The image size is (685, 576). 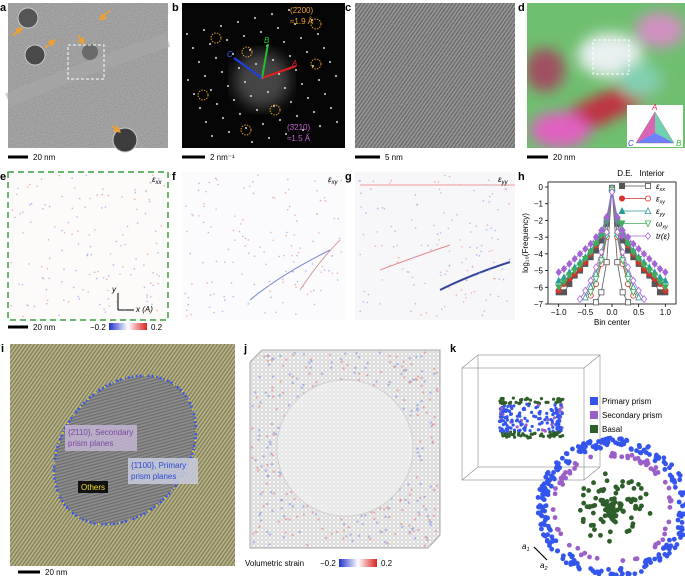 What do you see at coordinates (157, 327) in the screenshot?
I see `colorbar-label: 0.2` at bounding box center [157, 327].